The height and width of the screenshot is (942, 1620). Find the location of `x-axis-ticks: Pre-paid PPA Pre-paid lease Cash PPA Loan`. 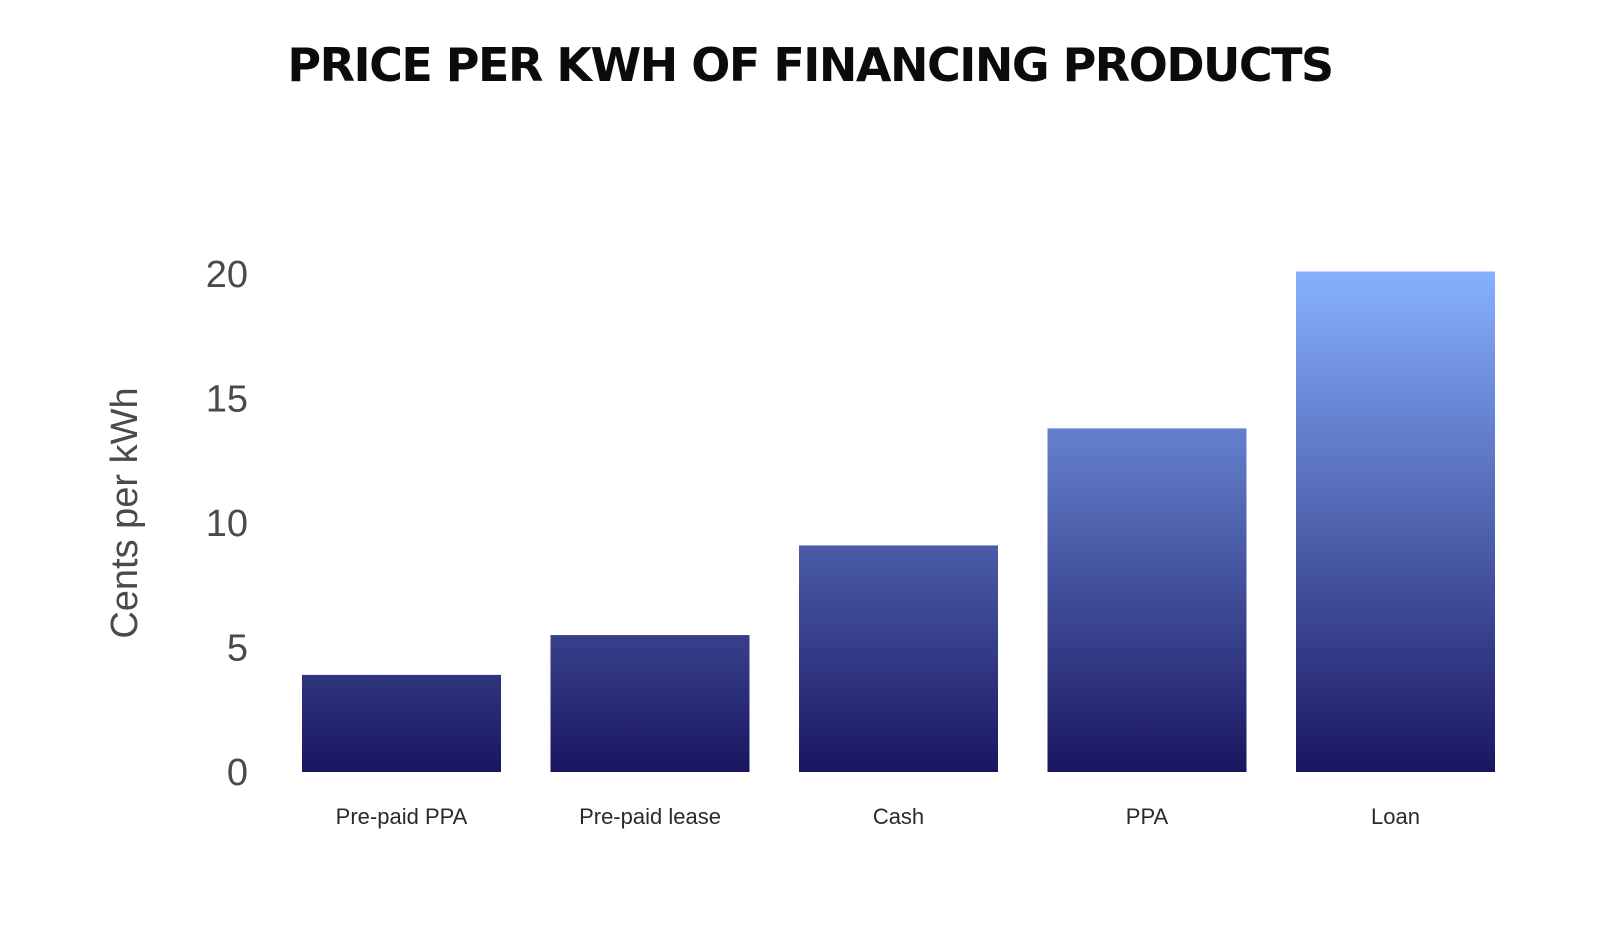

x-axis-ticks: Pre-paid PPA Pre-paid lease Cash PPA Loan is located at coordinates (878, 816).